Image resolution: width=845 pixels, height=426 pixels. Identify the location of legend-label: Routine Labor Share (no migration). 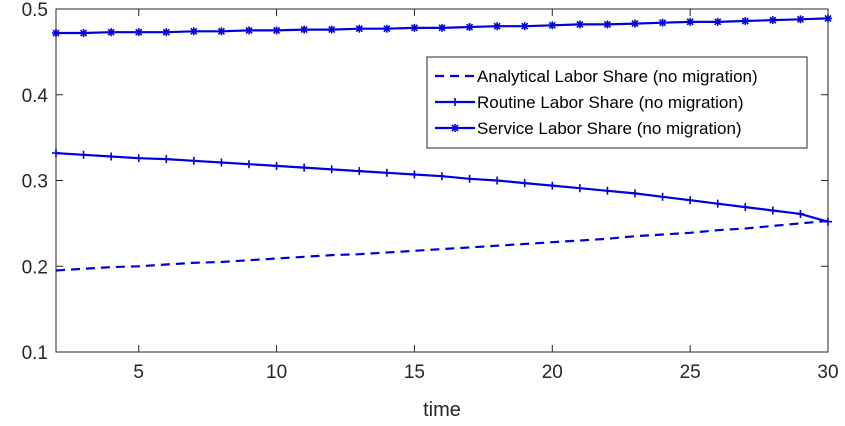
(610, 102).